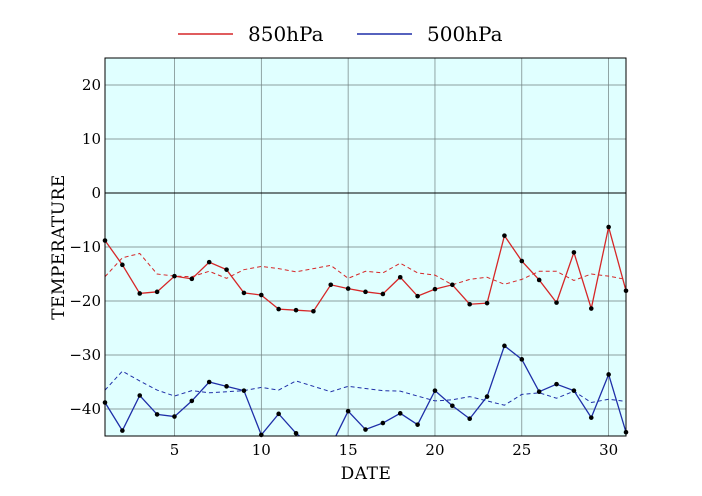 The image size is (702, 496). What do you see at coordinates (608, 450) in the screenshot?
I see `x-tick-label: 30` at bounding box center [608, 450].